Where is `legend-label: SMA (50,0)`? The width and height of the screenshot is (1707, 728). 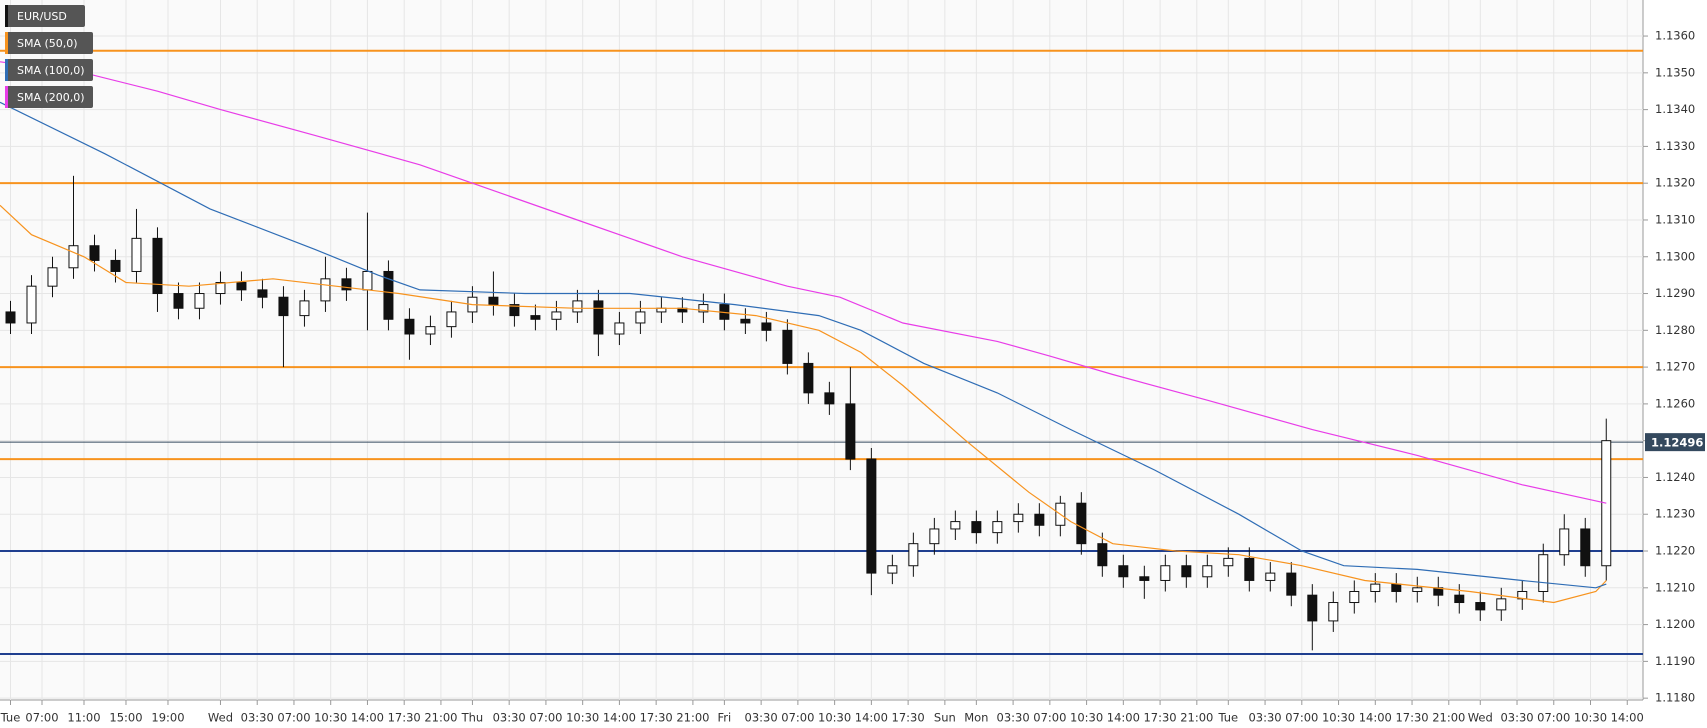 legend-label: SMA (50,0) is located at coordinates (47, 43).